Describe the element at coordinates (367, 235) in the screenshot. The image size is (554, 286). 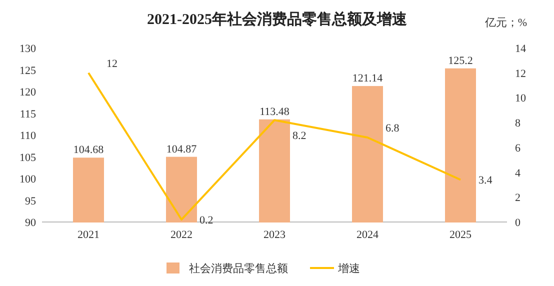
I see `x-tick-label: 2024` at that location.